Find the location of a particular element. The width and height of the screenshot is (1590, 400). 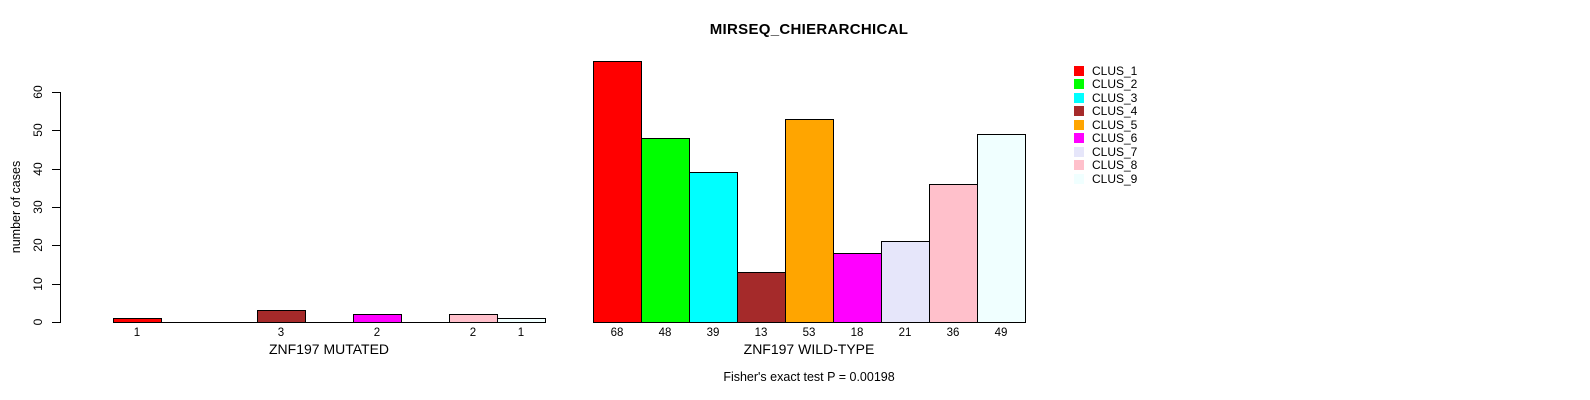

legend-item-clus-1: CLUS_1 is located at coordinates (1105, 71).